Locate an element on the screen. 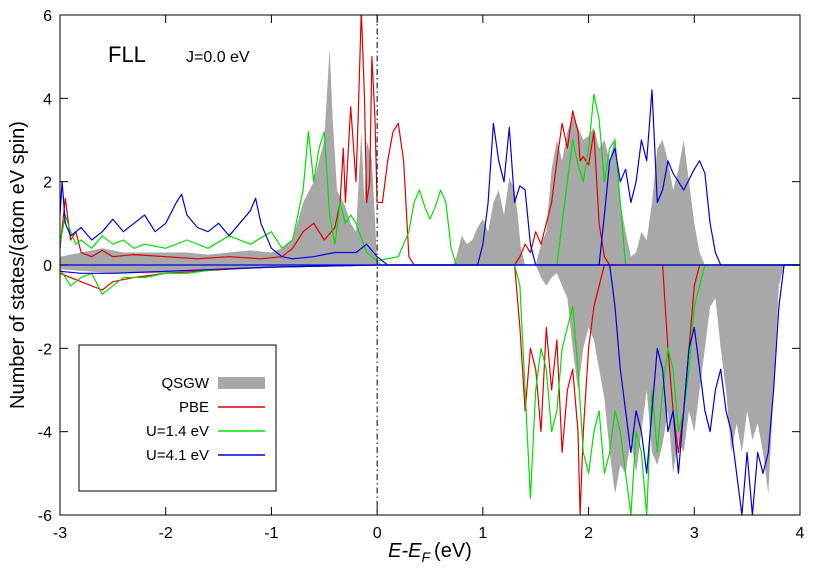 This screenshot has width=830, height=581. legend: QSGW PBE U=1.4 eV U=4.1 eV is located at coordinates (177, 418).